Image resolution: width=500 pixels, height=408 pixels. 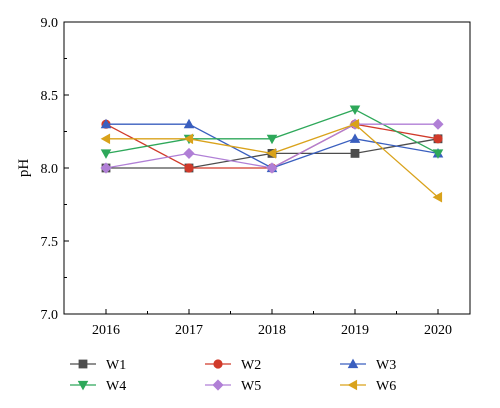 I want to click on x-tick-label: 2020, so click(x=438, y=330).